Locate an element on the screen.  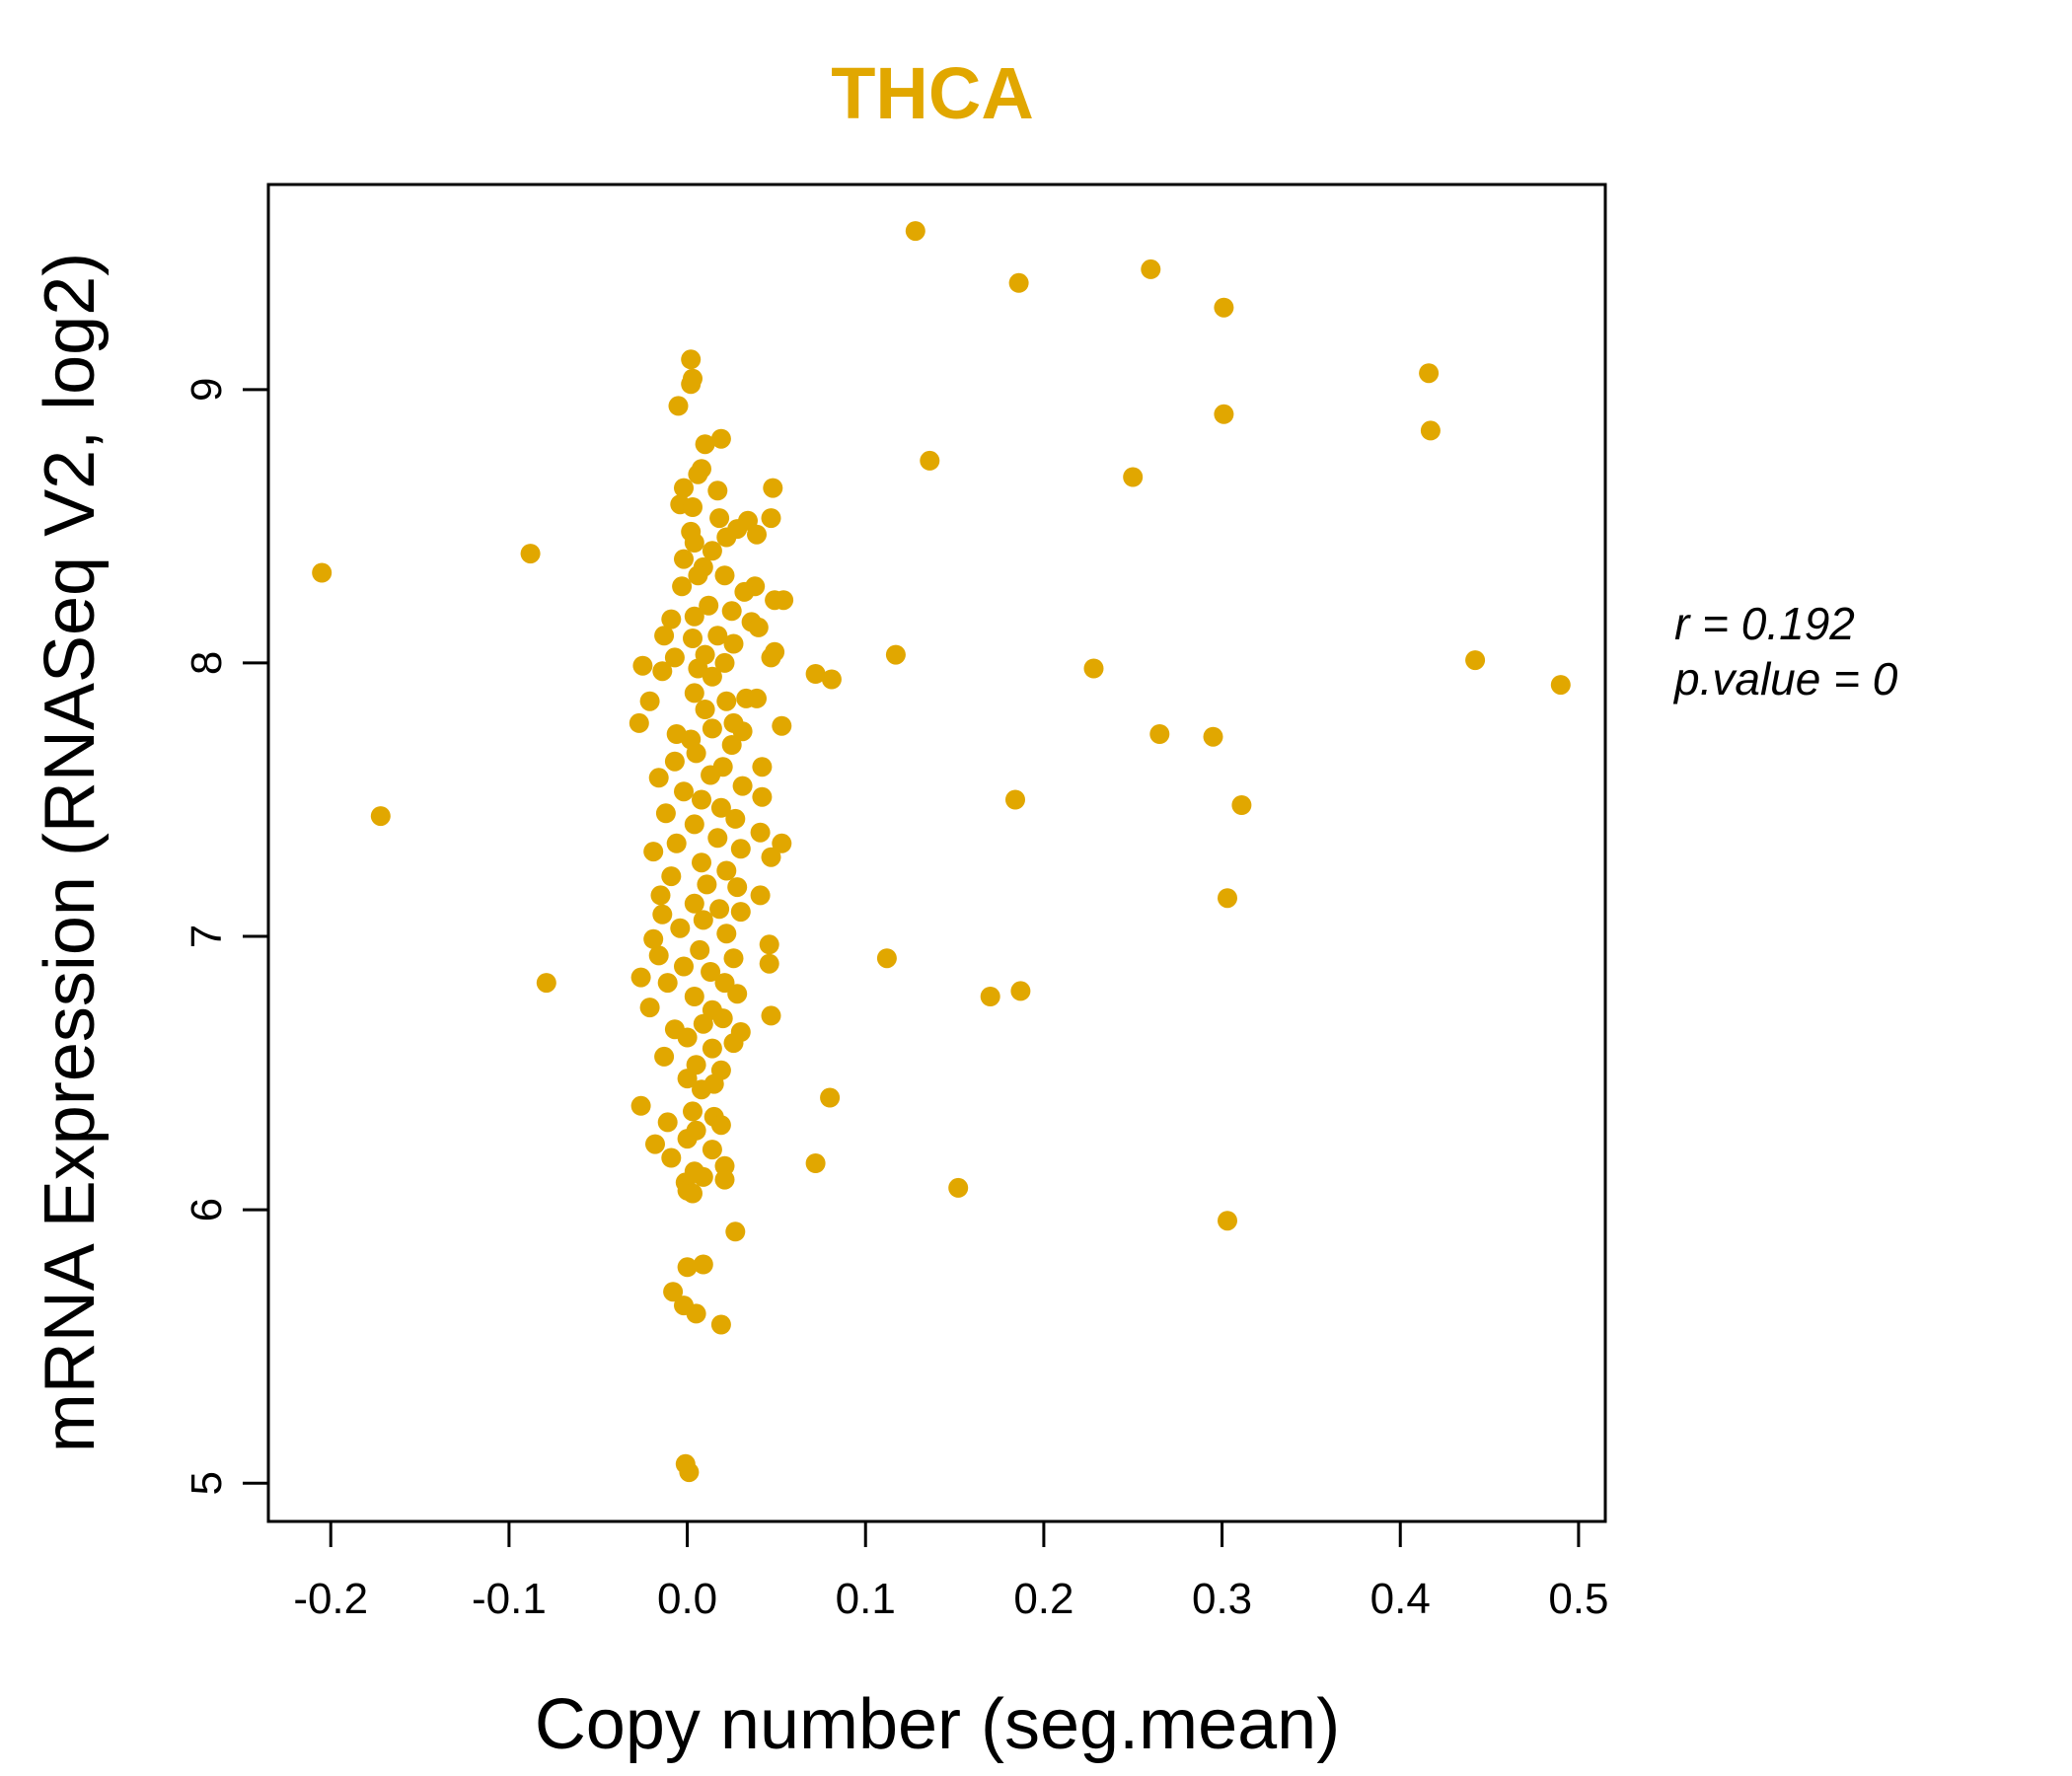
x-tick-label: 0.1 is located at coordinates (866, 1599).